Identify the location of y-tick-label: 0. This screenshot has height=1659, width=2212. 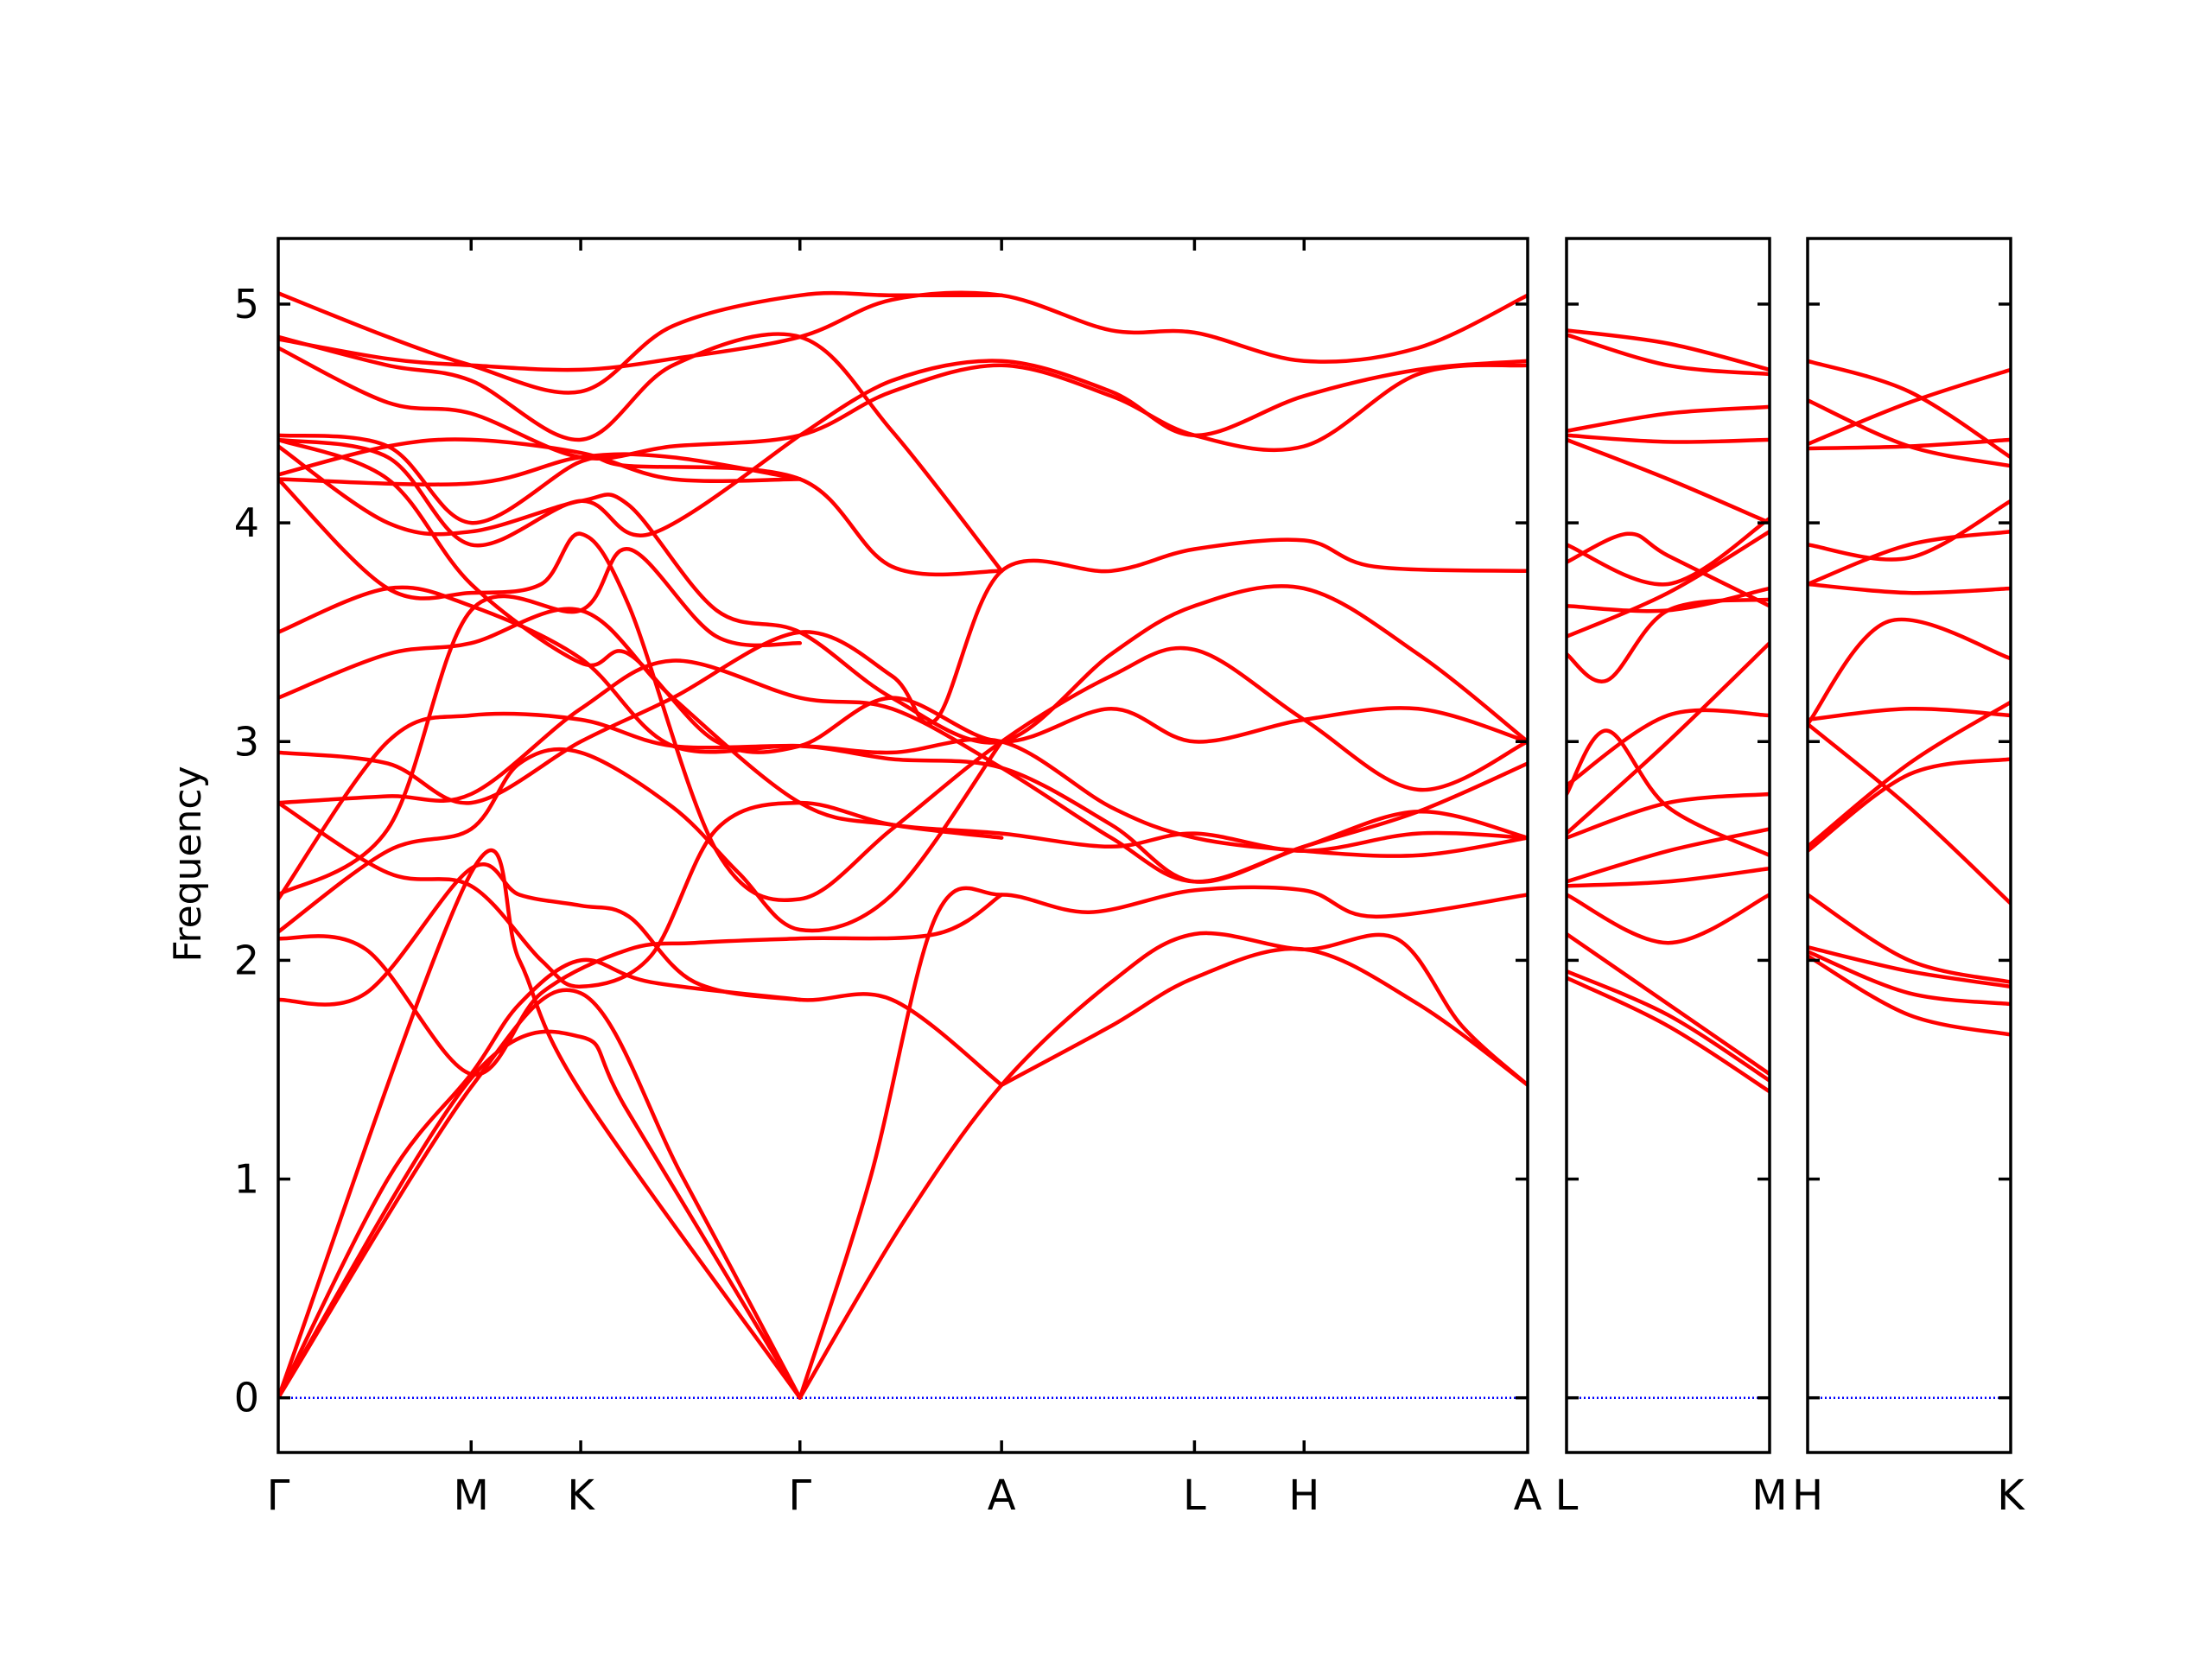
(246, 1398).